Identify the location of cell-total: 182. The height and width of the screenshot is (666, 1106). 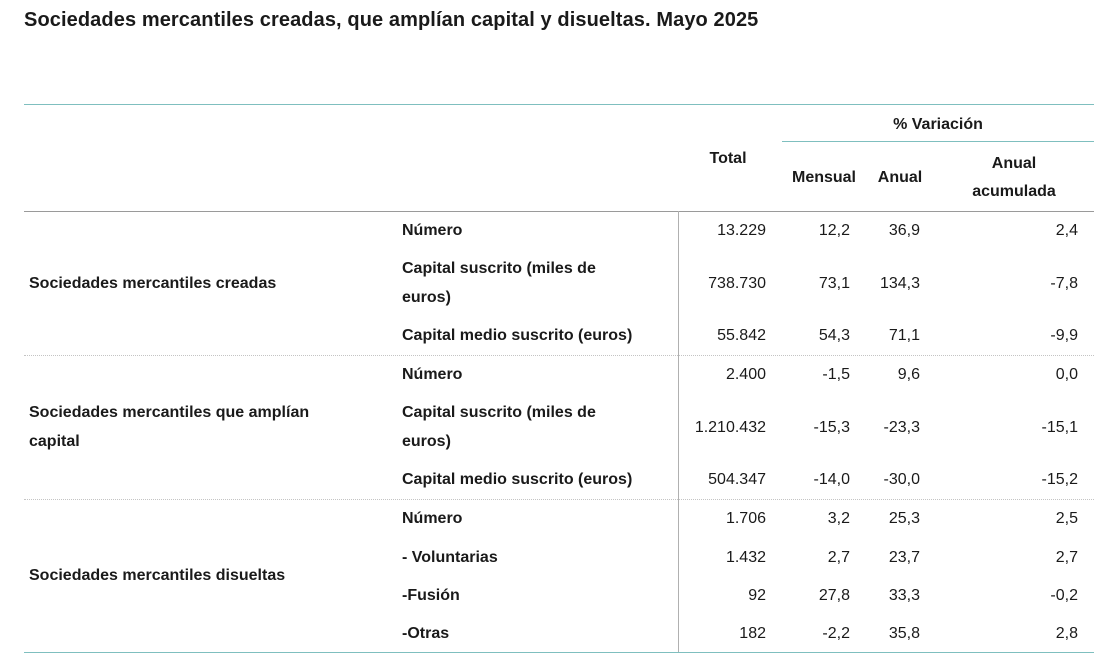
(752, 633).